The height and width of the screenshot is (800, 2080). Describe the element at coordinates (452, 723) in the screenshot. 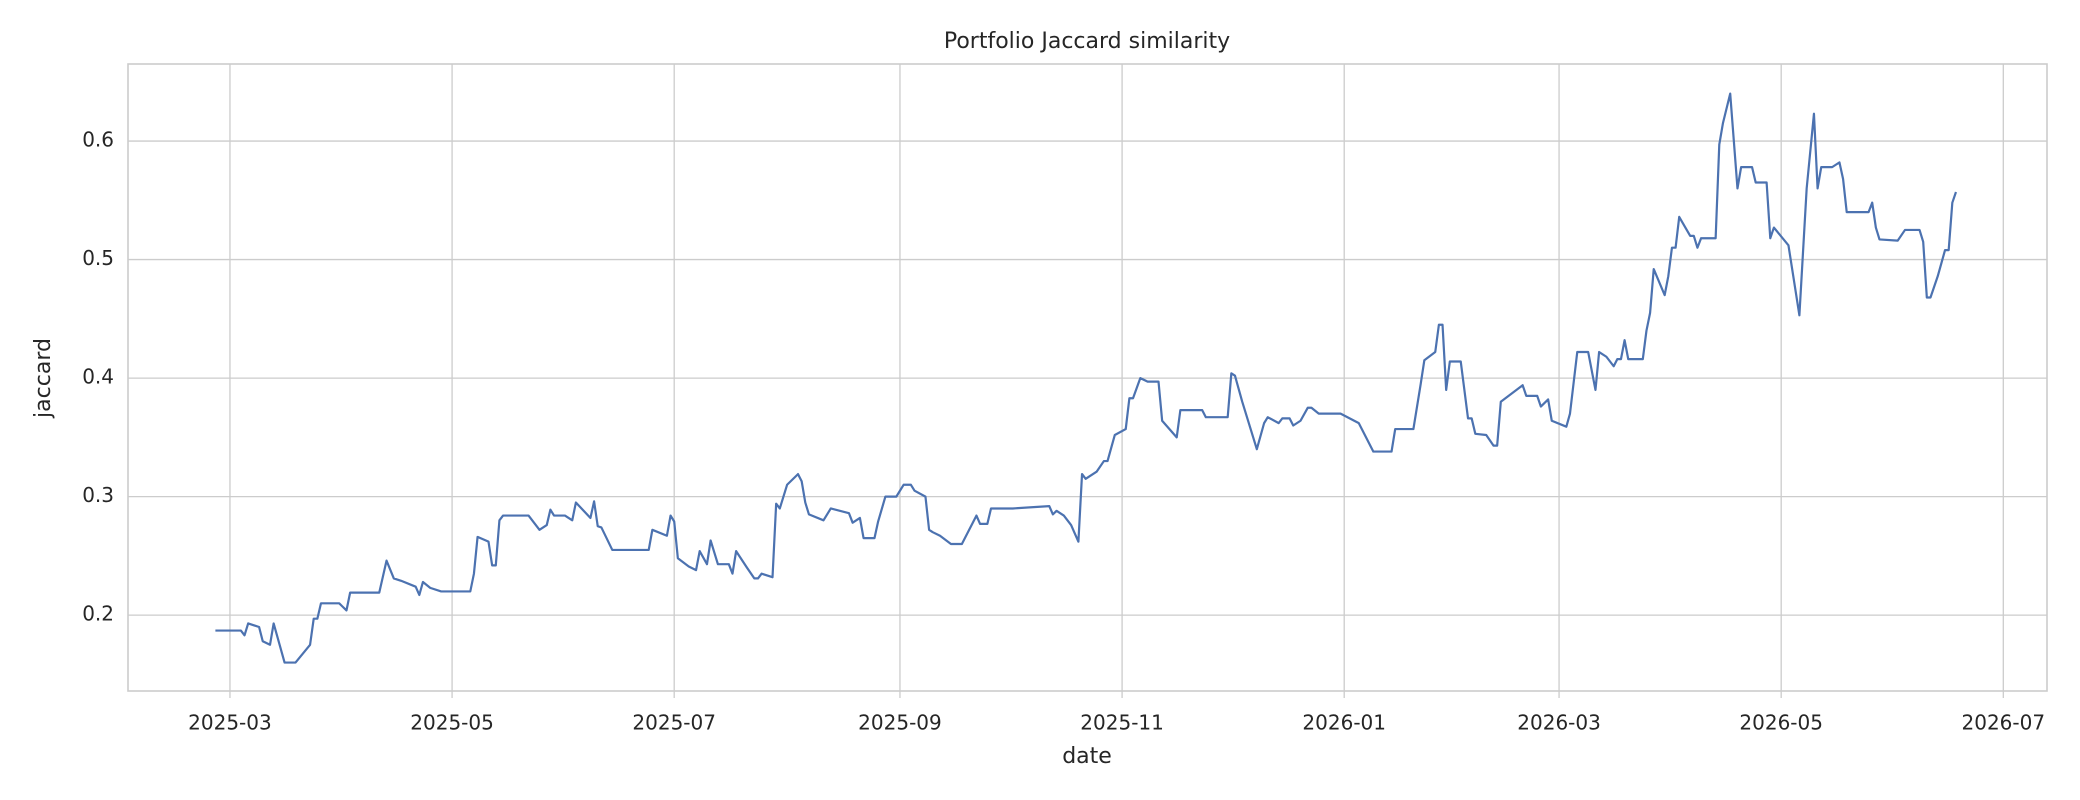

I see `x-tick-label: 2025-05` at that location.